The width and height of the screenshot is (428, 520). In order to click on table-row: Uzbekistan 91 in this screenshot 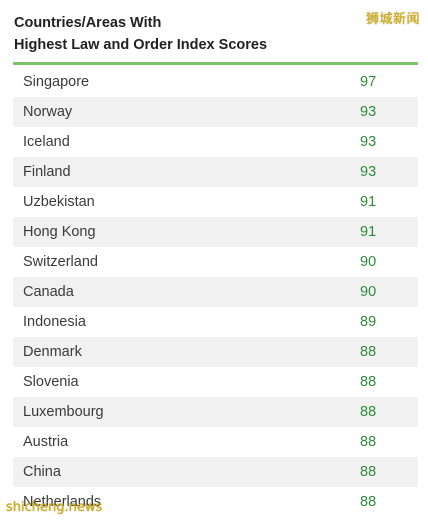, I will do `click(215, 202)`.